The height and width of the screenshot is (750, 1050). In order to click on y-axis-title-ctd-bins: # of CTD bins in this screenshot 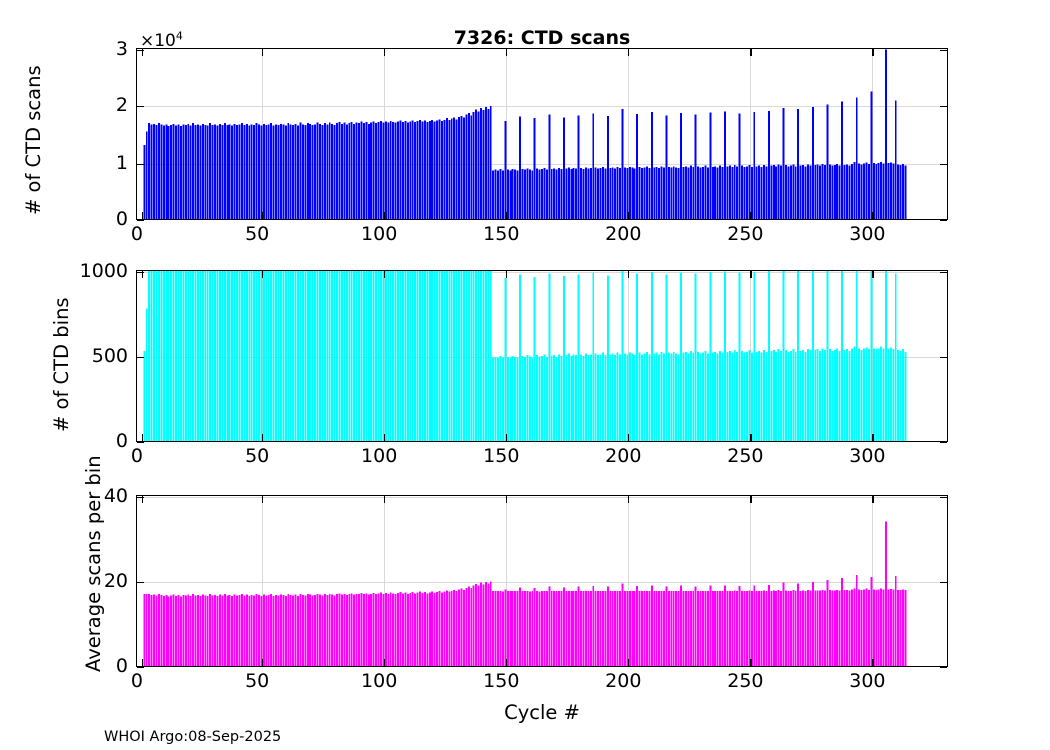, I will do `click(61, 364)`.